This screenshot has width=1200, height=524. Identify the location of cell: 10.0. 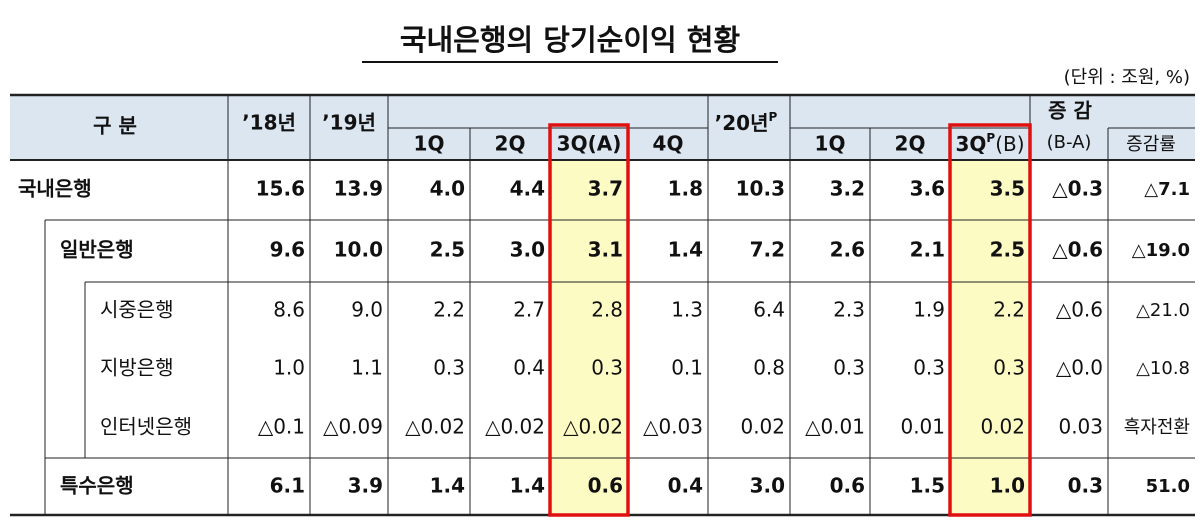
(358, 250).